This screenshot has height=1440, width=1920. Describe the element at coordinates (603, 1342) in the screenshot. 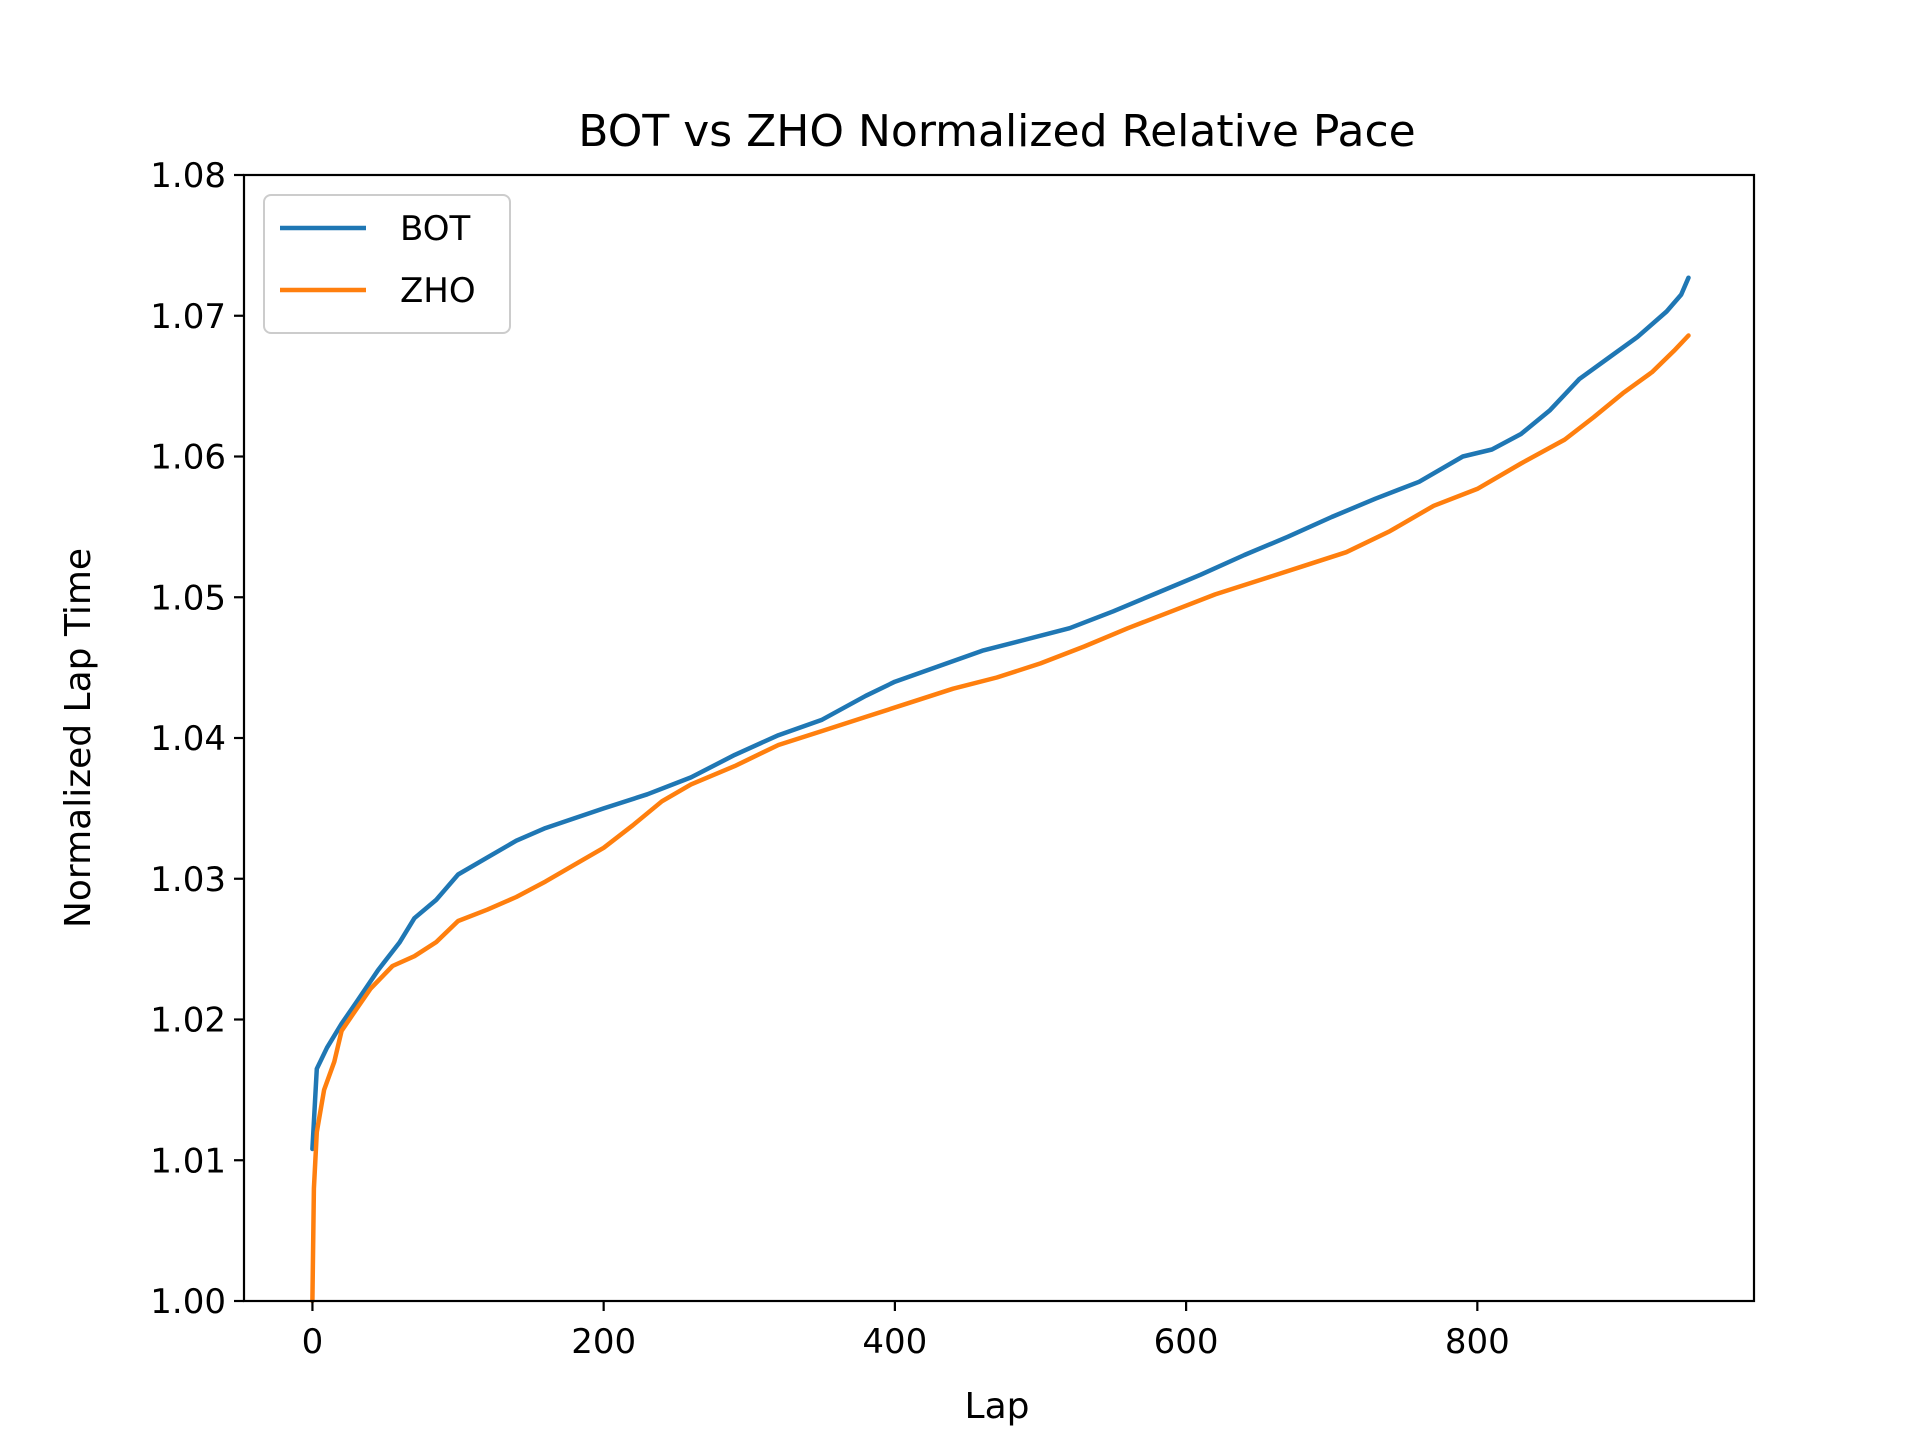

I see `x-tick-label: 200` at that location.